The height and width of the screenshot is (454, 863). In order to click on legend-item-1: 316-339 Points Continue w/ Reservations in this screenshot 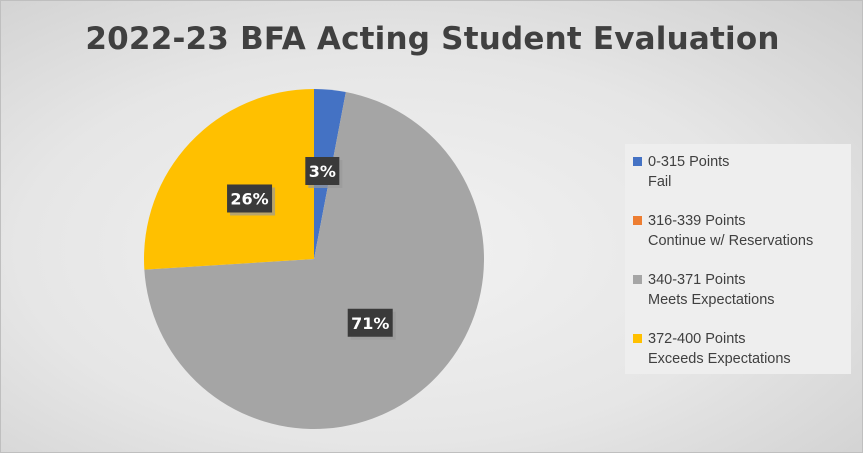, I will do `click(742, 240)`.